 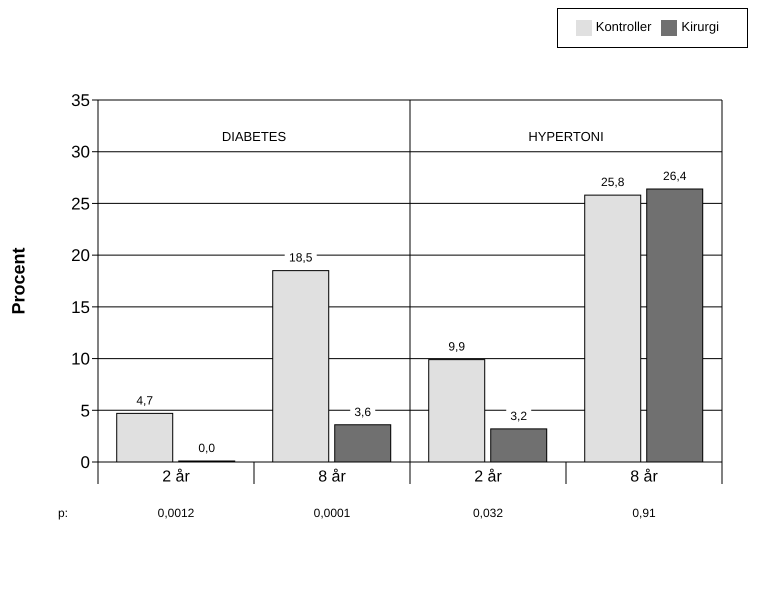 What do you see at coordinates (332, 513) in the screenshot?
I see `text: 0,0001` at bounding box center [332, 513].